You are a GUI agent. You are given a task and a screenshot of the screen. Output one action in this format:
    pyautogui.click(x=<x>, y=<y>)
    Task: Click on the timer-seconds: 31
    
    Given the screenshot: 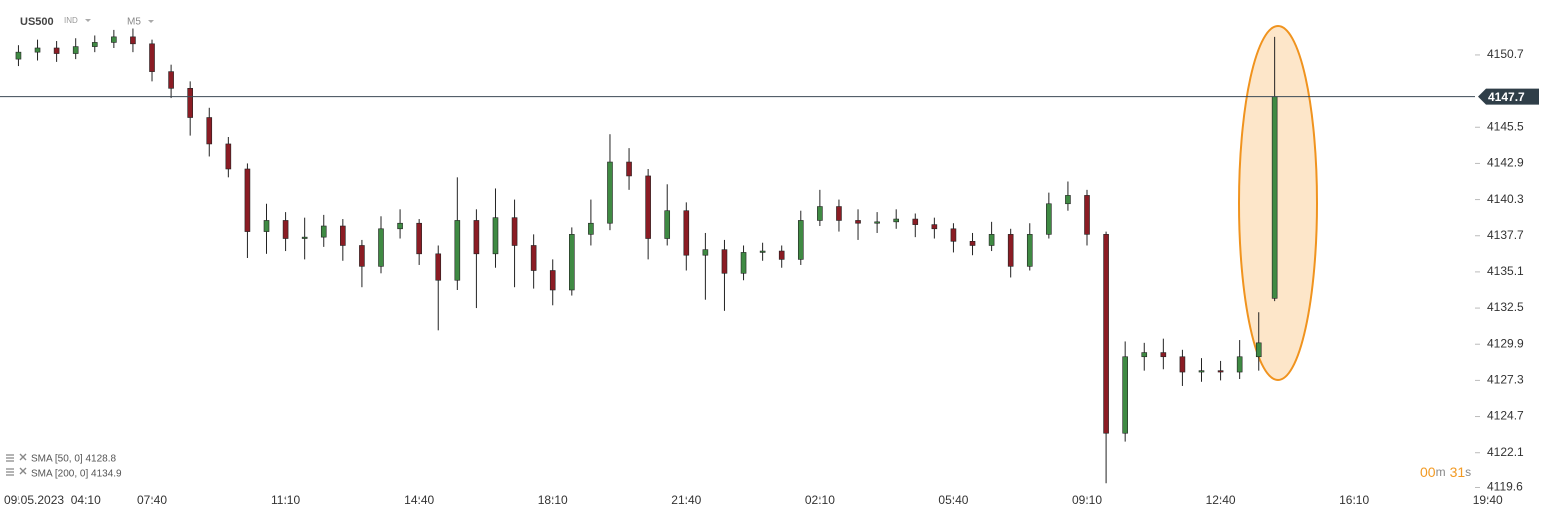 What is the action you would take?
    pyautogui.click(x=1458, y=472)
    